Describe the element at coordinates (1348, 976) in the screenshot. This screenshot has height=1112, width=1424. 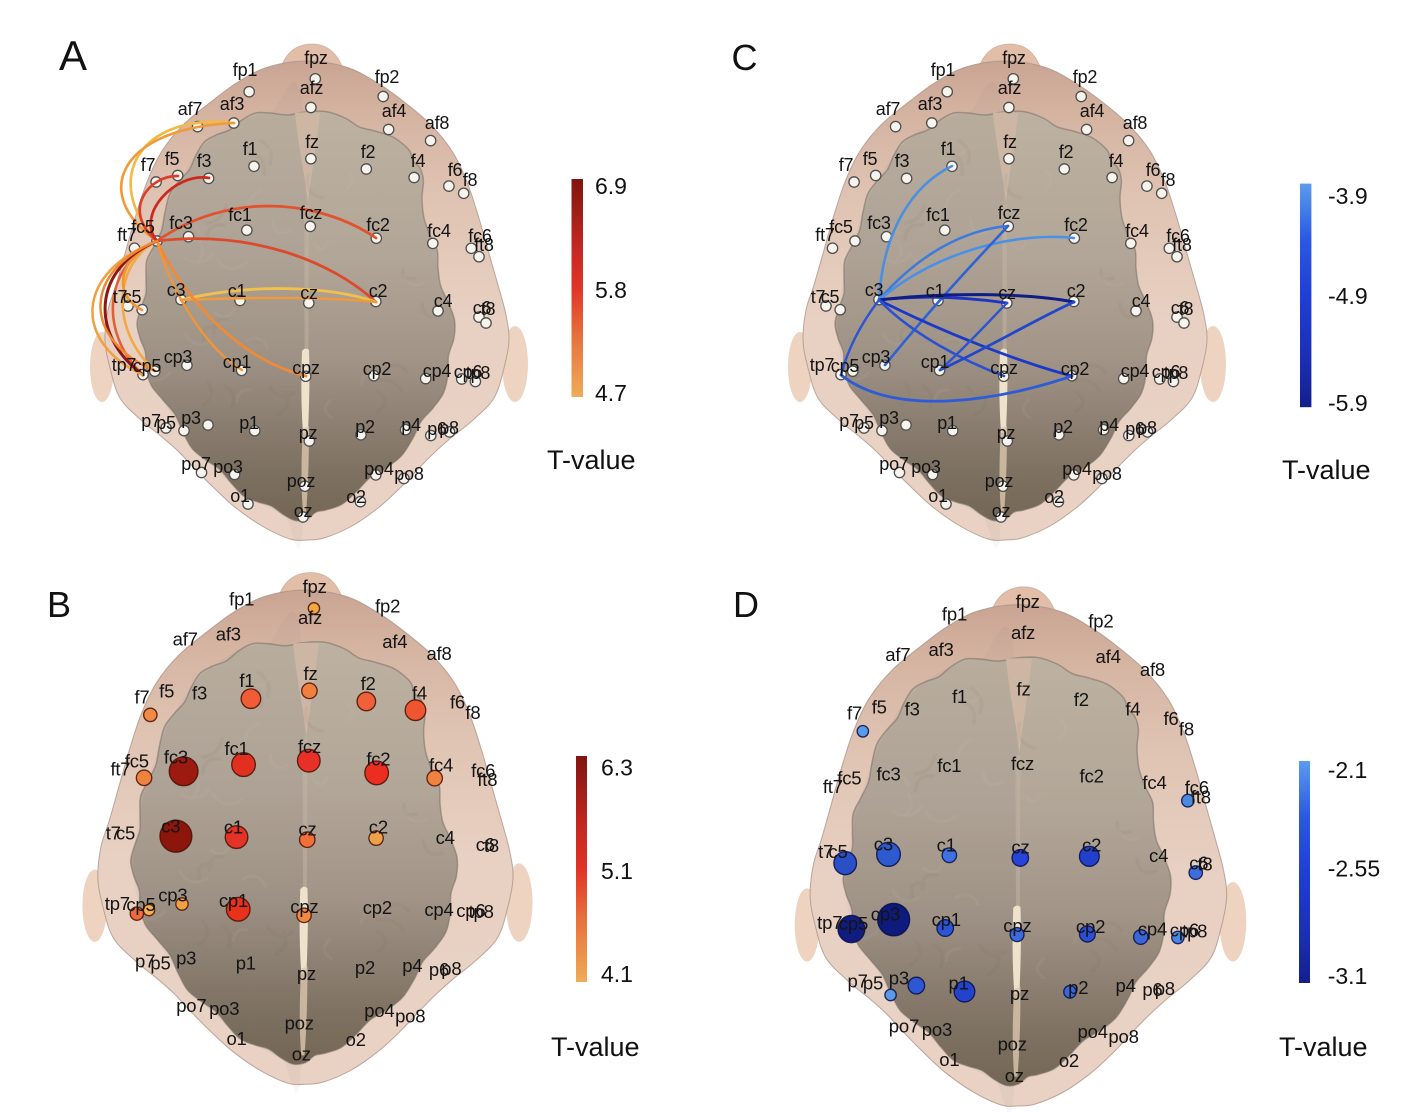
I see `svg-text: -3.1` at that location.